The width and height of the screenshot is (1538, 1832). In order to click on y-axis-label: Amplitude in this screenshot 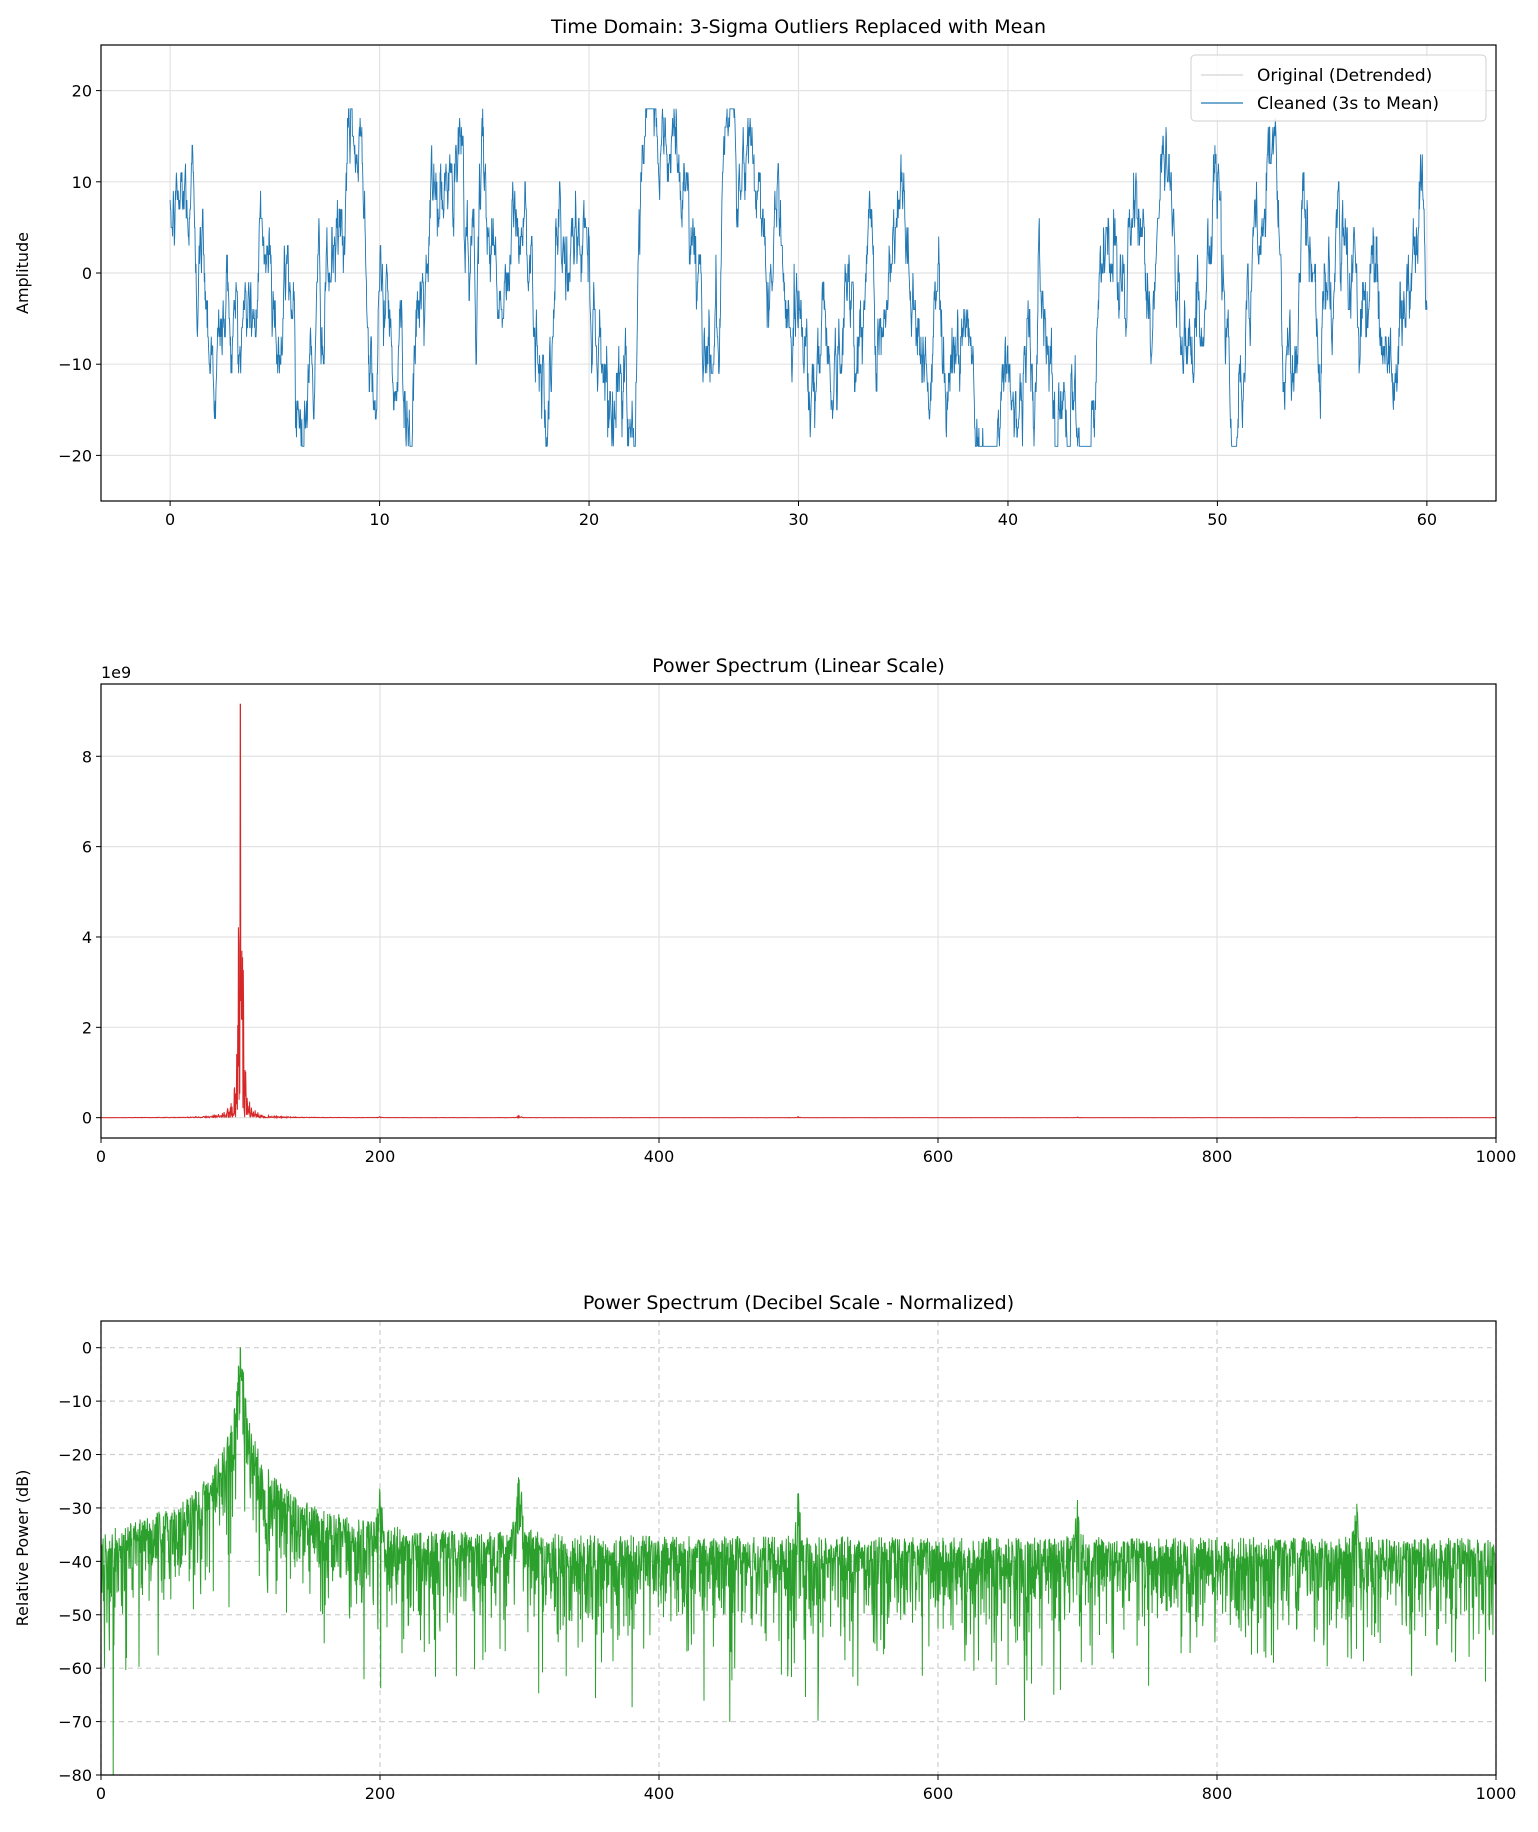, I will do `click(22, 273)`.